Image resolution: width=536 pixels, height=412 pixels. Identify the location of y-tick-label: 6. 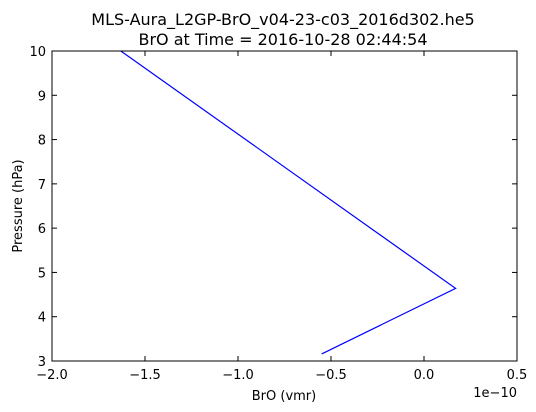
(42, 229).